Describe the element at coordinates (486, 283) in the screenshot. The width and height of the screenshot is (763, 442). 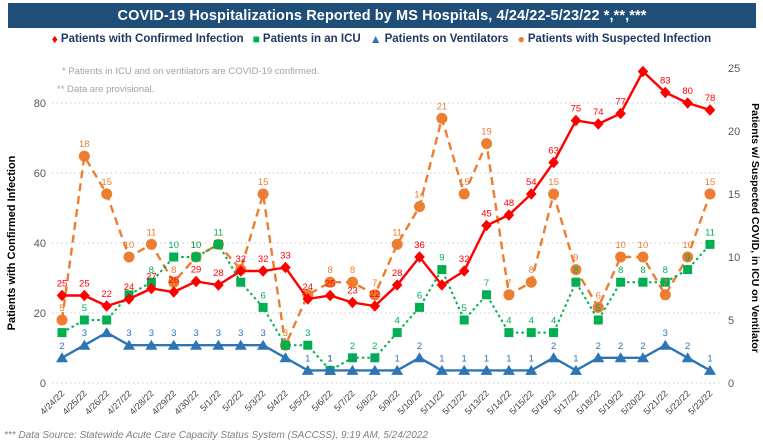
I see `value-label: 7` at that location.